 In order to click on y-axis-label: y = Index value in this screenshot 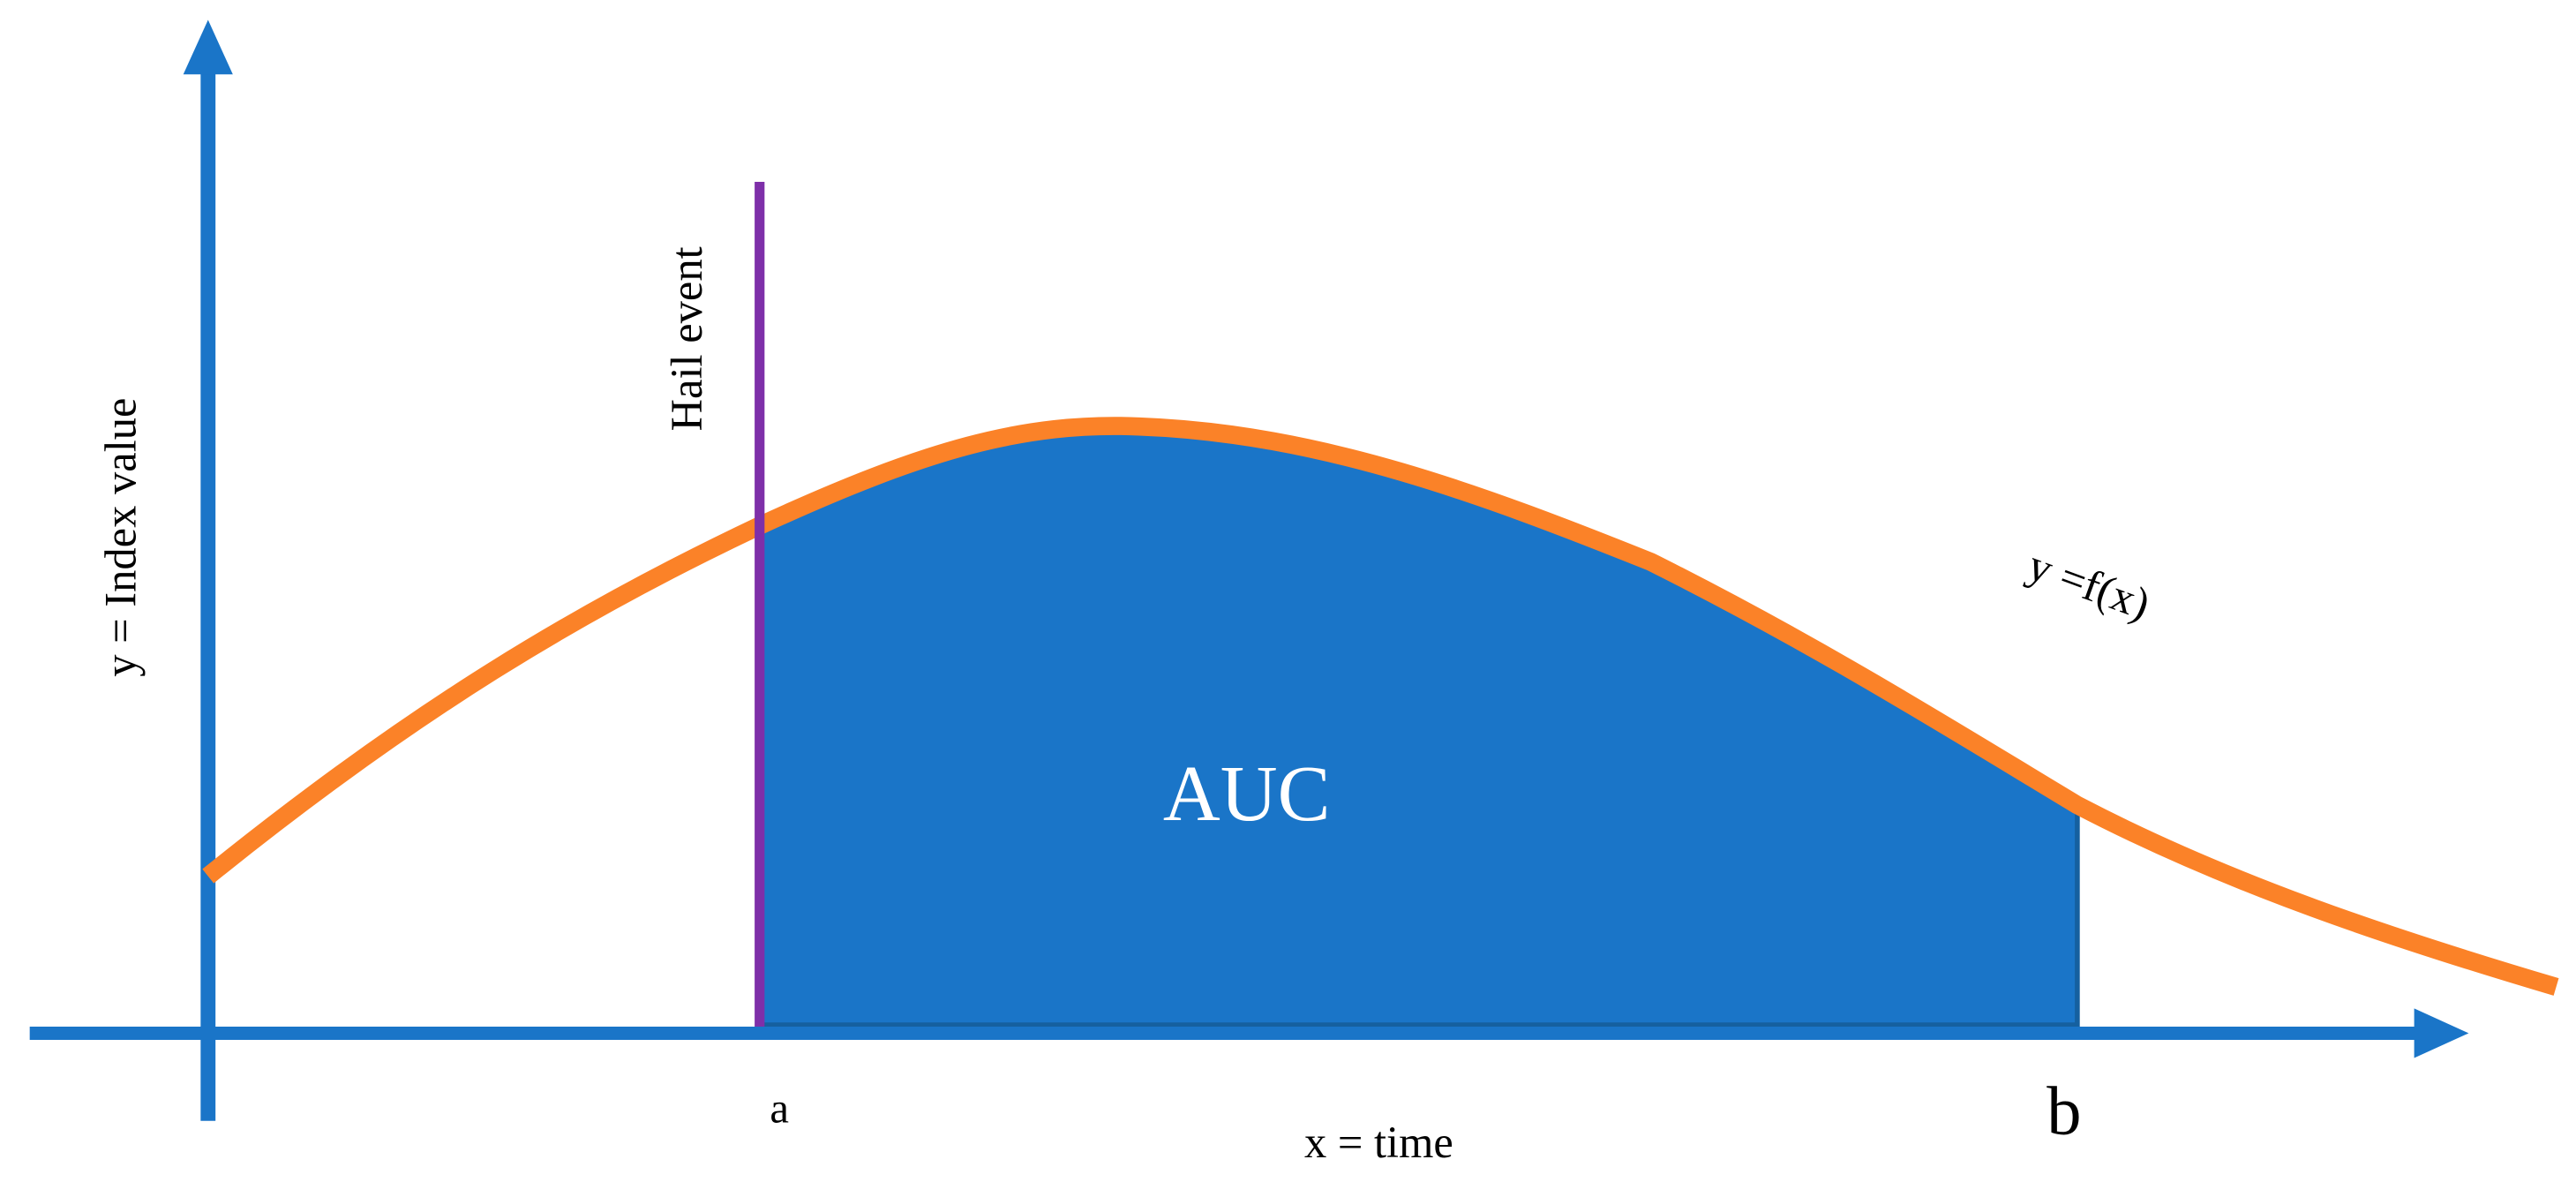, I will do `click(120, 536)`.